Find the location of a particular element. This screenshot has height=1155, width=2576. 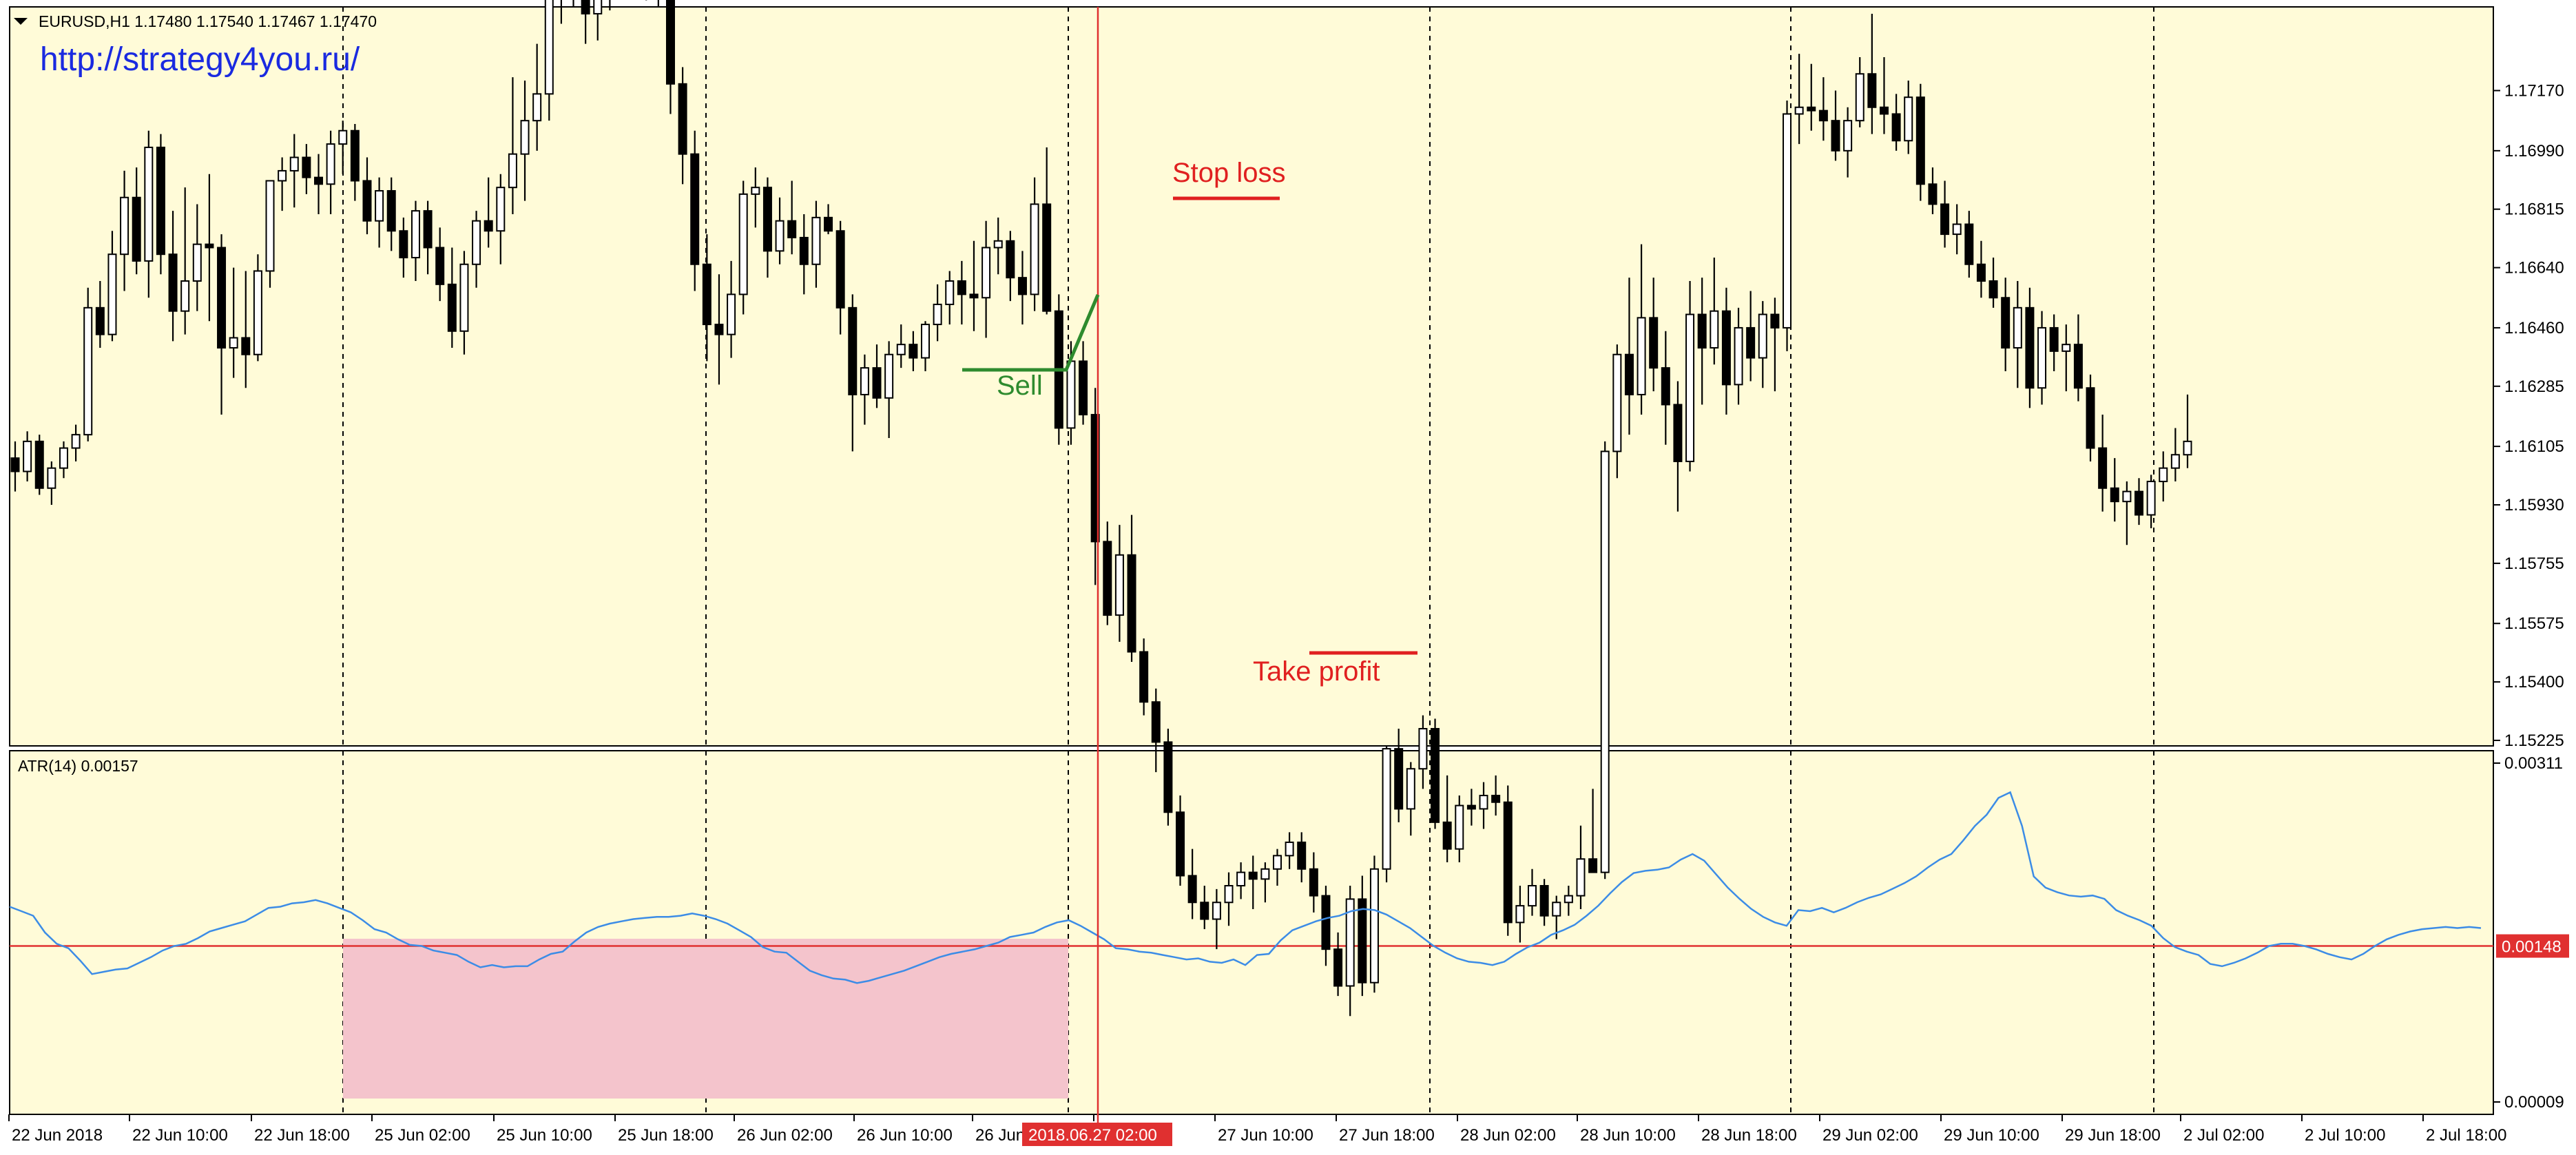

y-tick-label: 1.16990 is located at coordinates (2534, 151).